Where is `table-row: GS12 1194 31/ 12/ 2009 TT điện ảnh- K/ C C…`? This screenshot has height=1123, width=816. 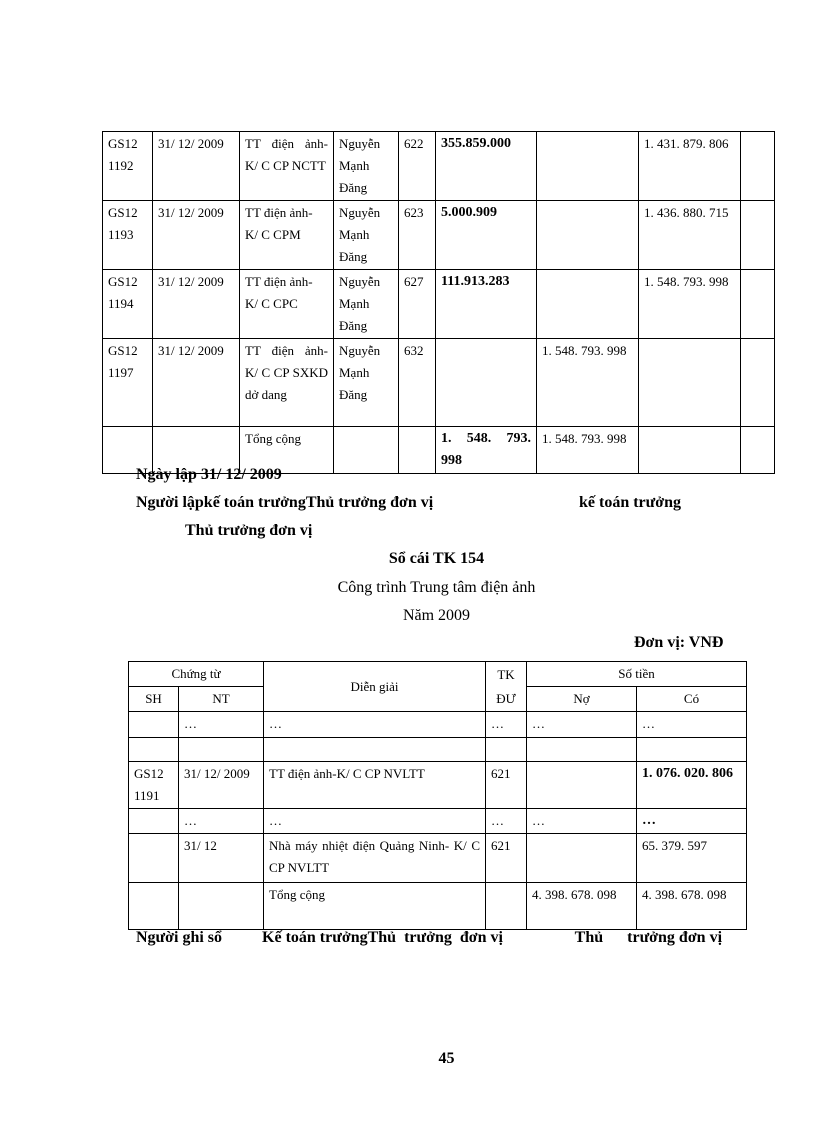
table-row: GS12 1194 31/ 12/ 2009 TT điện ảnh- K/ C C… is located at coordinates (438, 304).